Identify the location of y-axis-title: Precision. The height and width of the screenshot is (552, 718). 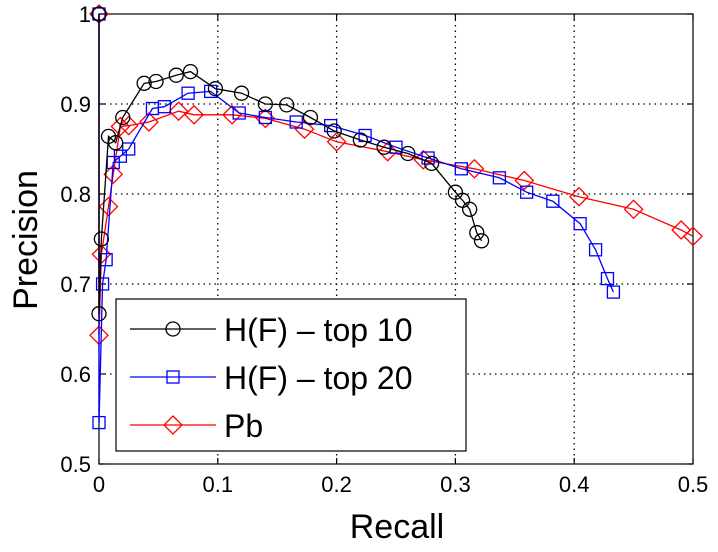
(26, 240).